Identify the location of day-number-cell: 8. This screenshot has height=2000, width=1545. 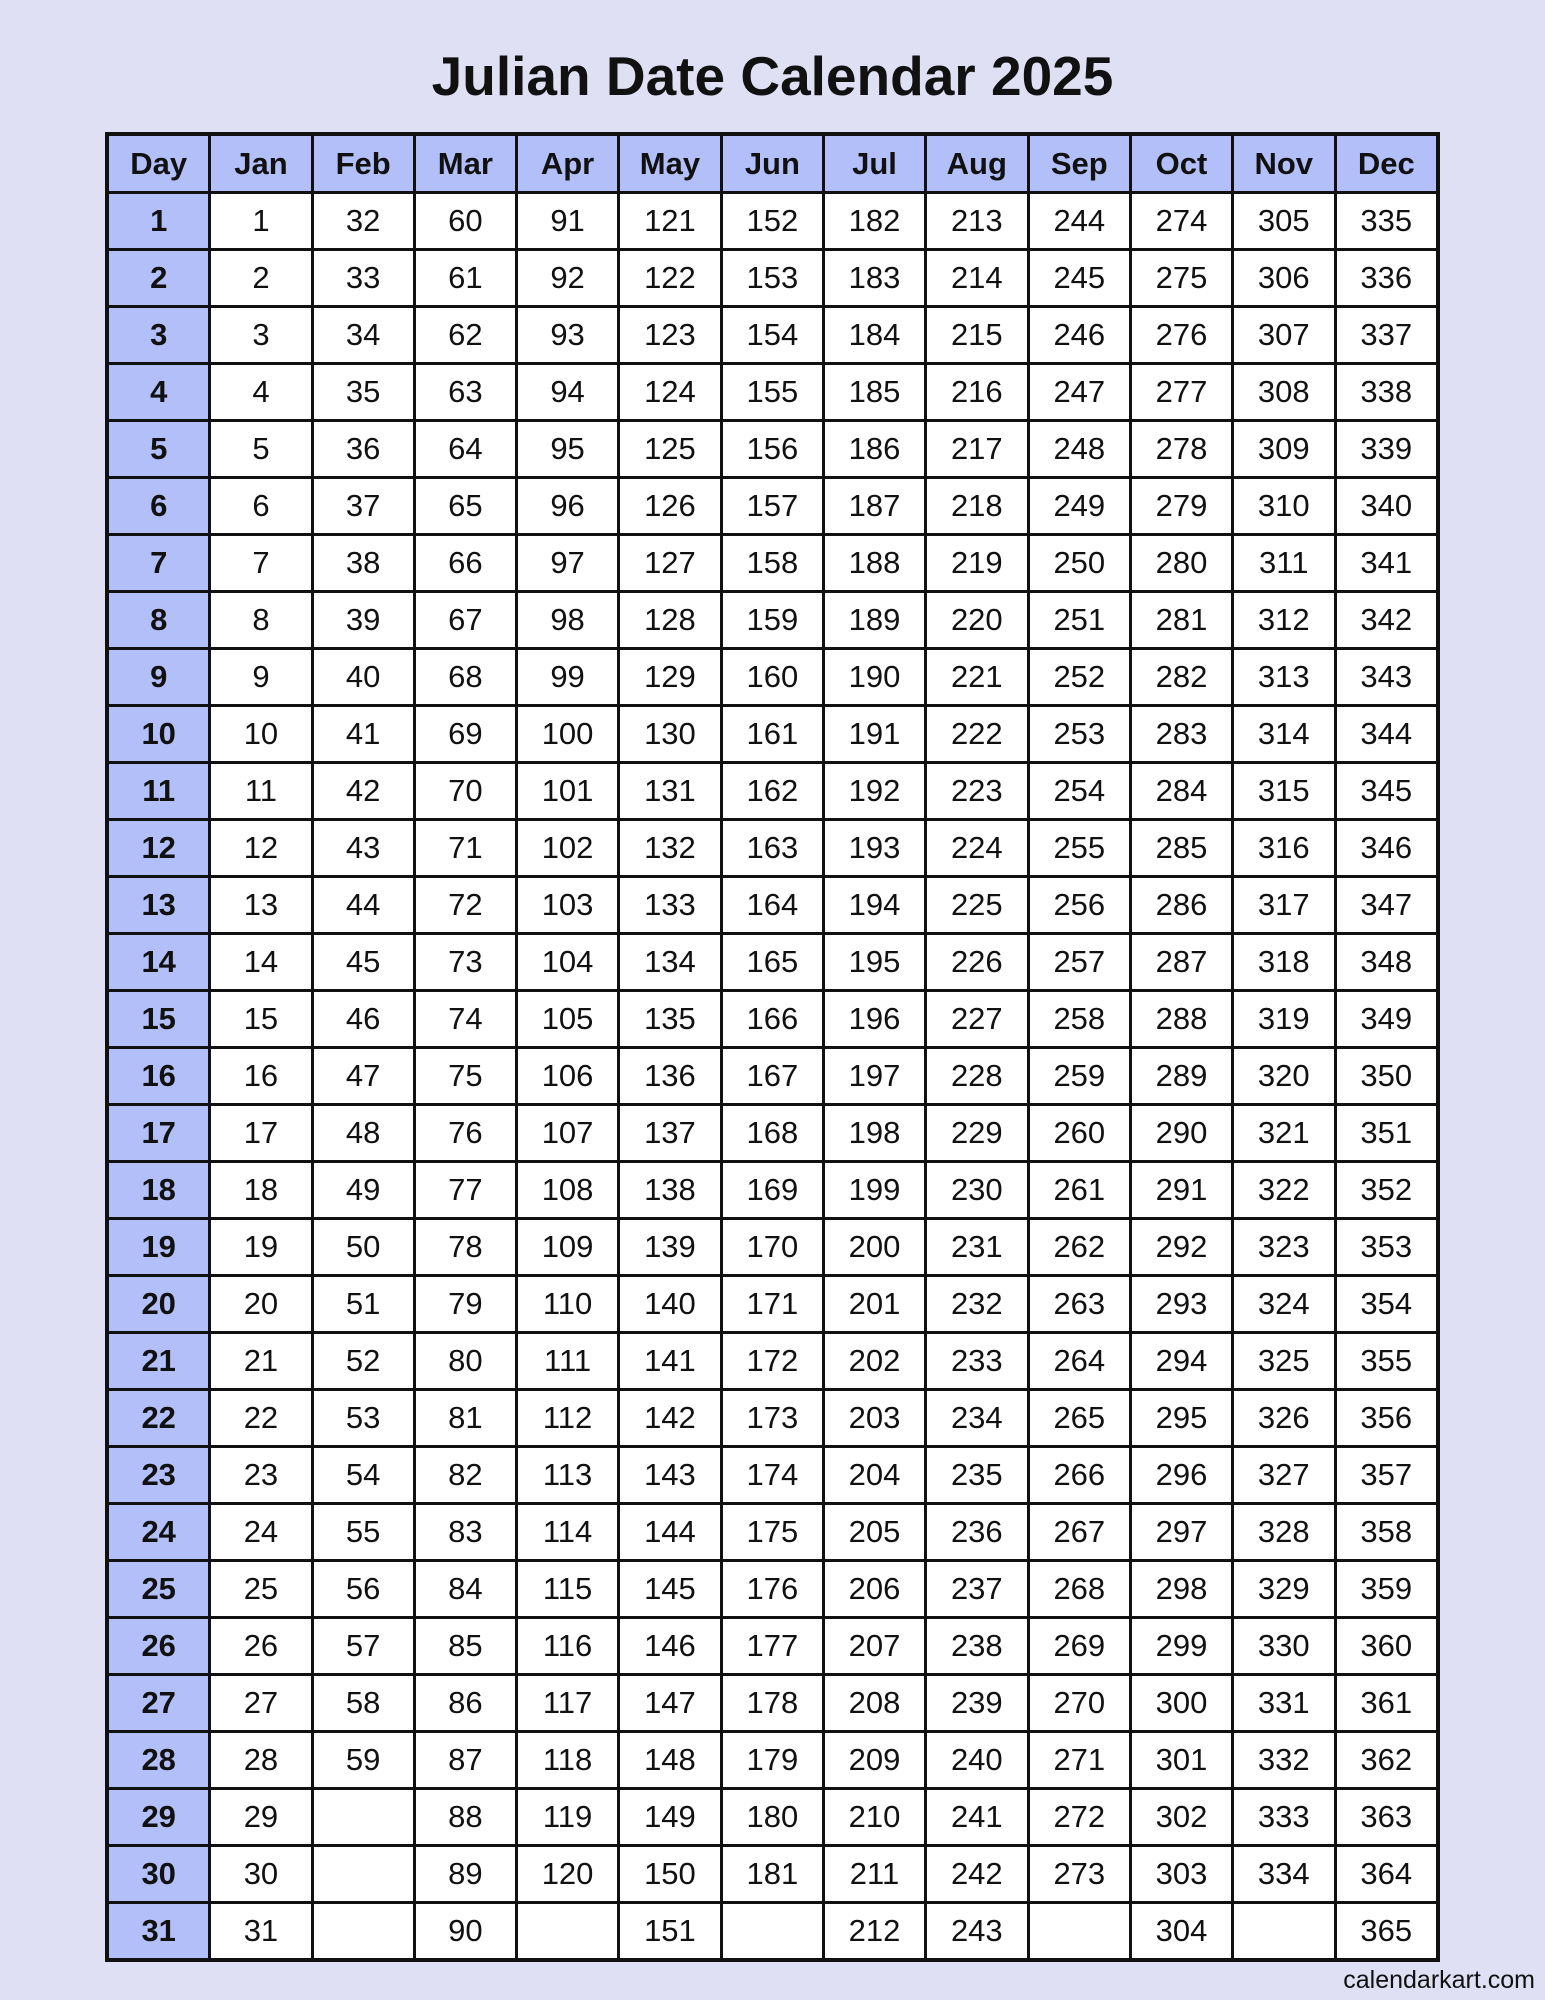
(158, 620).